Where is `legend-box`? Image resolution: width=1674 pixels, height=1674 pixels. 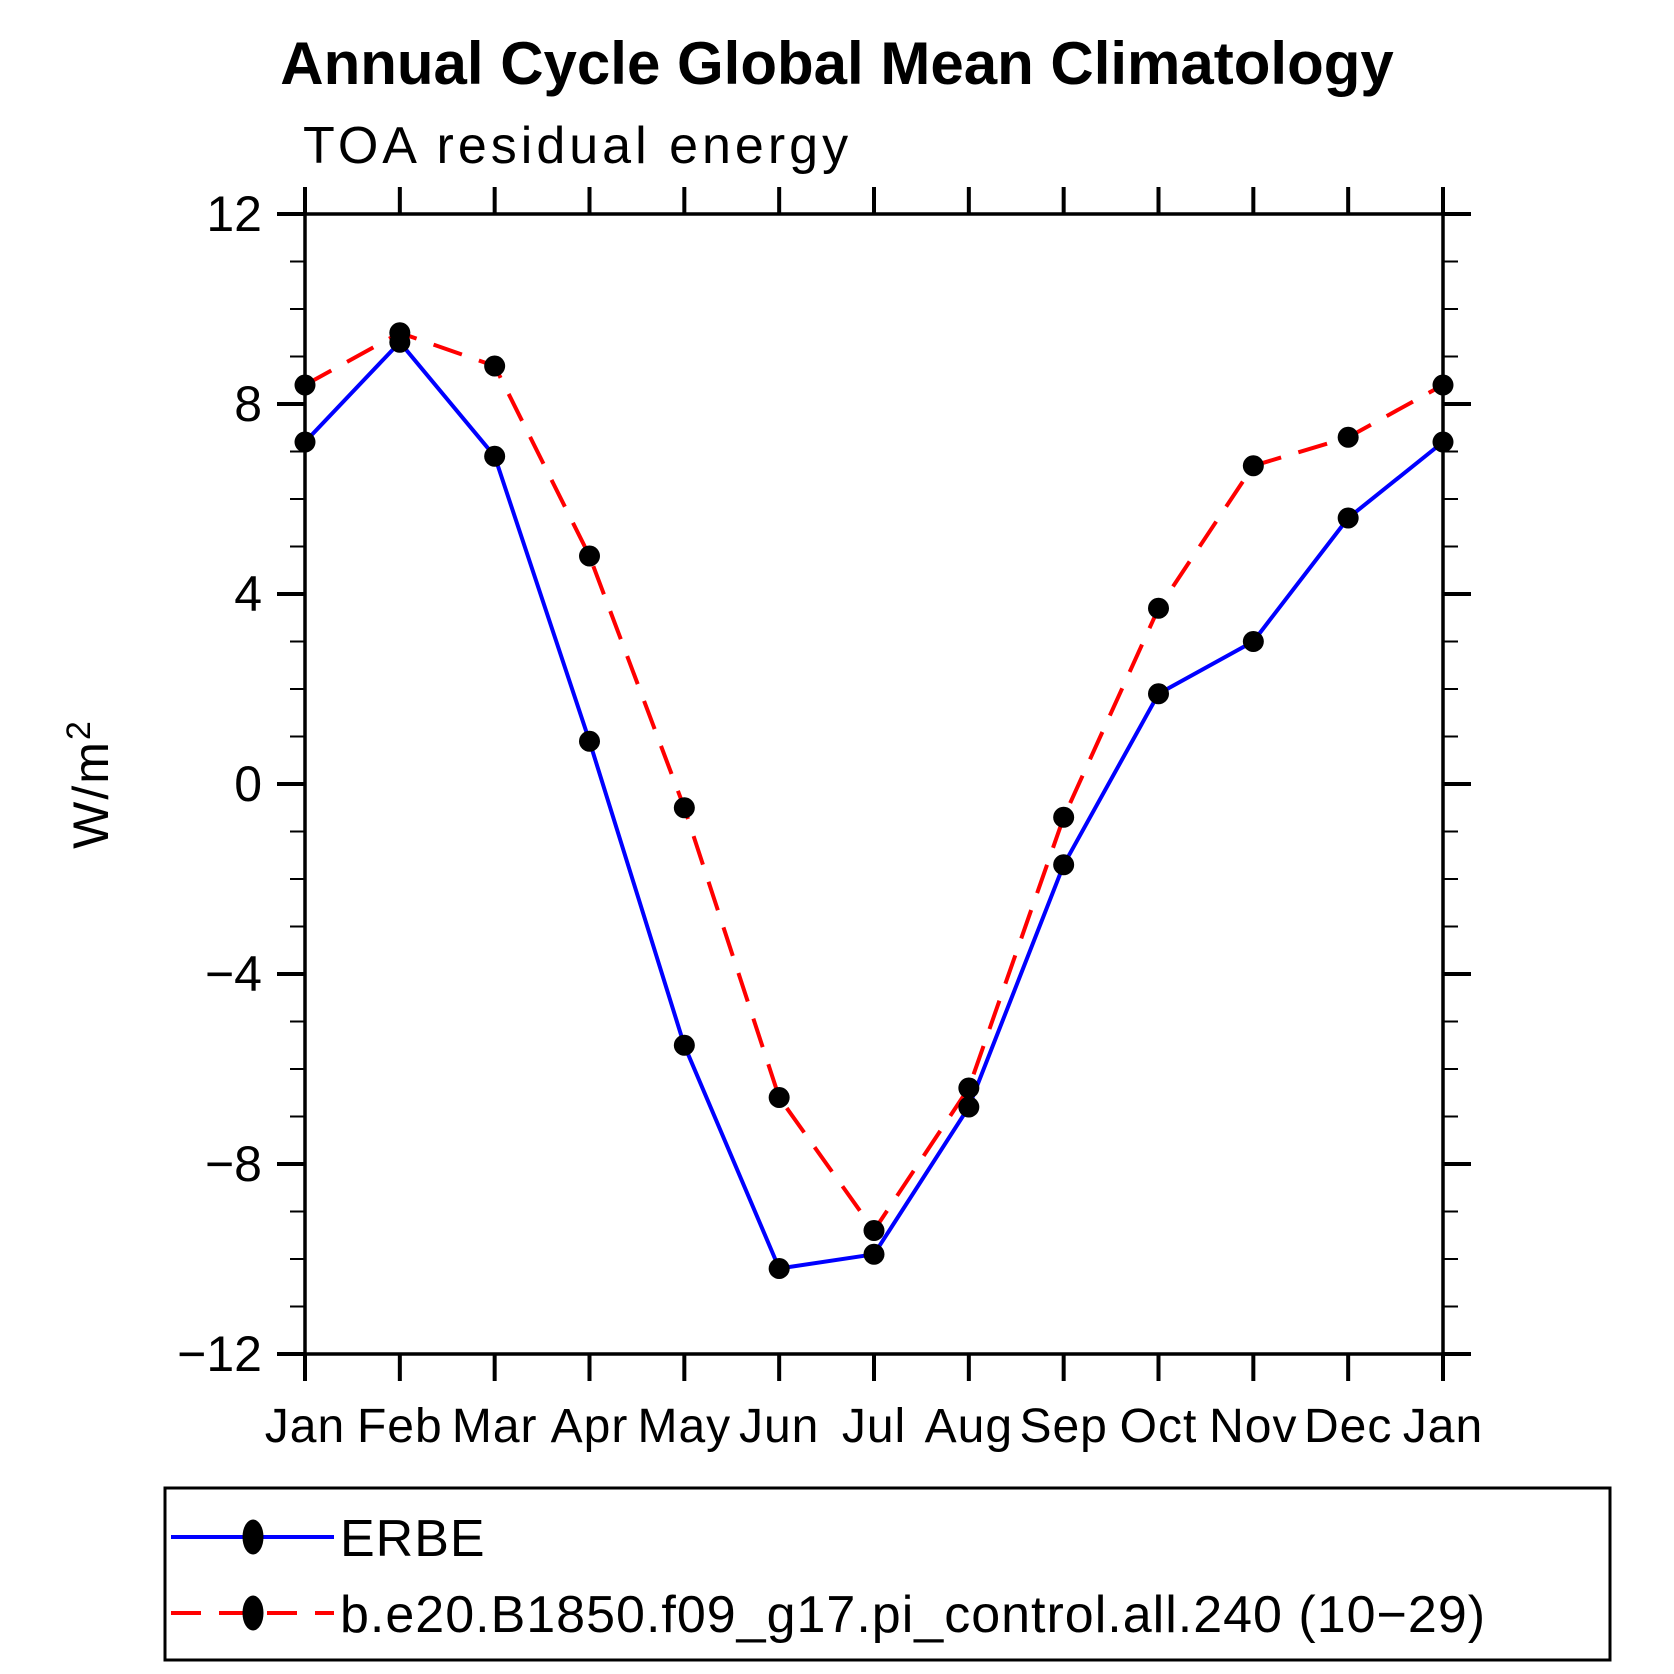 legend-box is located at coordinates (887, 1574).